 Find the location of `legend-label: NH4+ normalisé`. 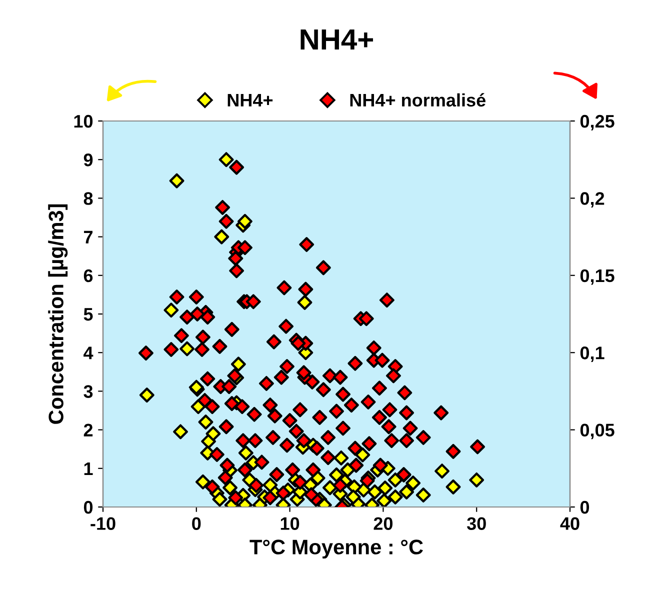

legend-label: NH4+ normalisé is located at coordinates (418, 100).